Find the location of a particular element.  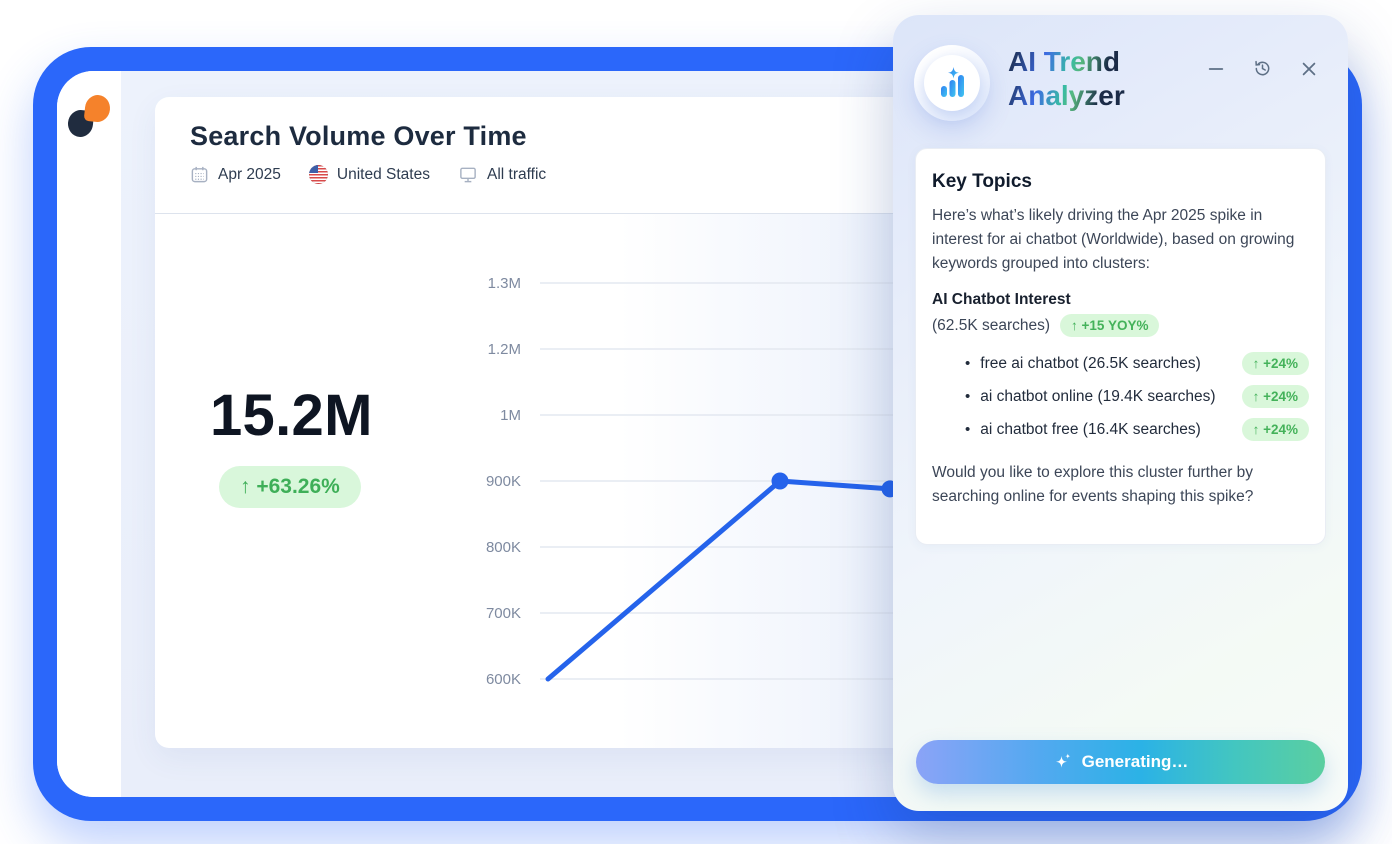

cluster-searches-line: (62.5K searches) ↑ +15 YOY% is located at coordinates (1120, 325).